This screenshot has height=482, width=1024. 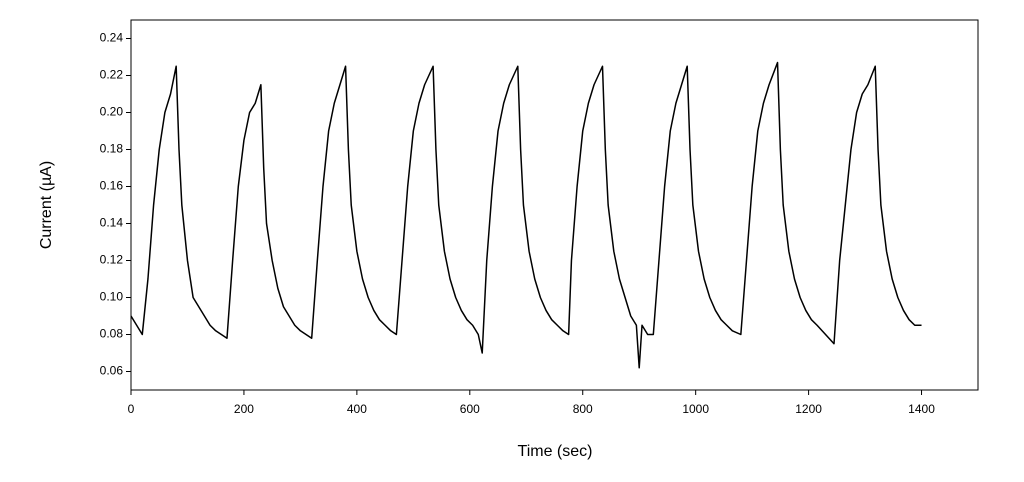 I want to click on y-tick-label: 0.06, so click(x=112, y=371).